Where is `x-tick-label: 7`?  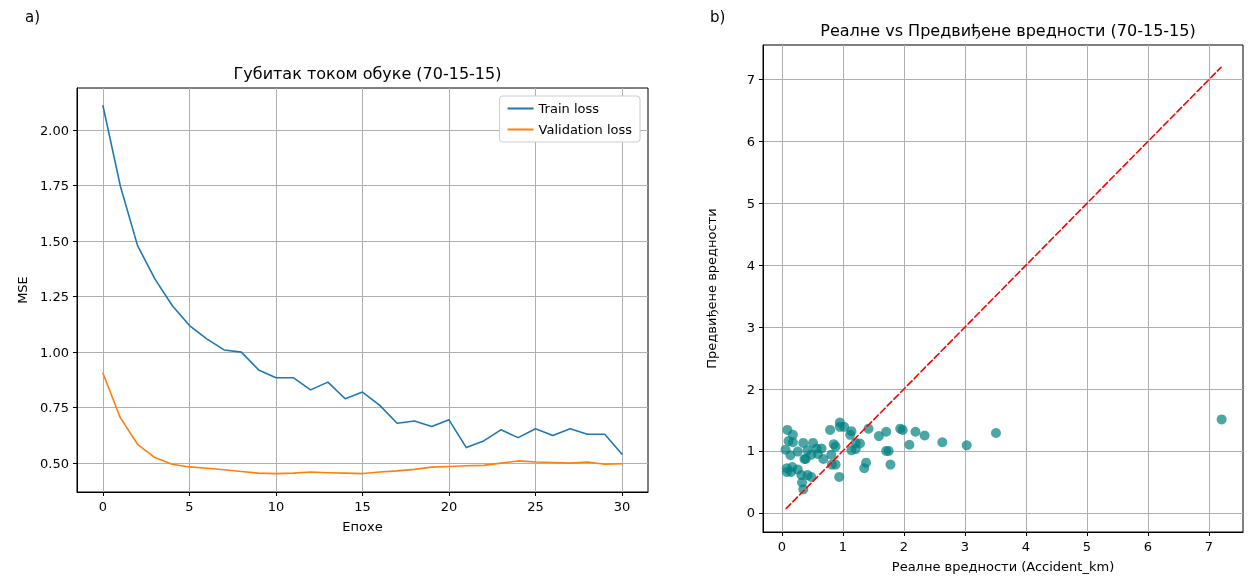 x-tick-label: 7 is located at coordinates (1208, 546).